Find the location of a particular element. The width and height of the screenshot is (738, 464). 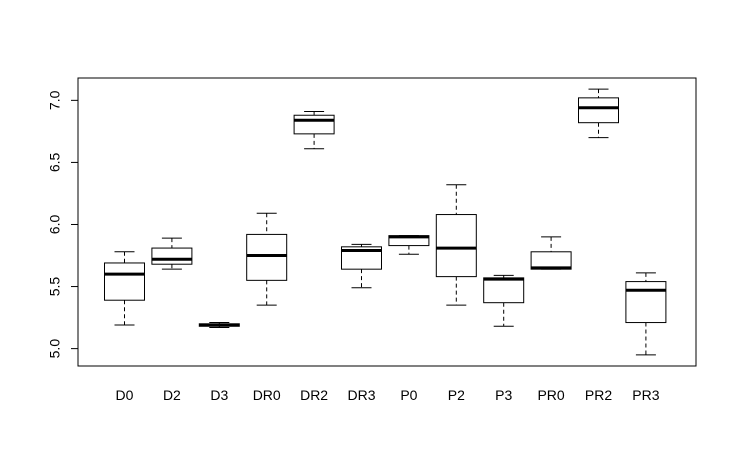

y-axis: 5.0 5.5 6.0 6.5 7.0 is located at coordinates (63, 224).